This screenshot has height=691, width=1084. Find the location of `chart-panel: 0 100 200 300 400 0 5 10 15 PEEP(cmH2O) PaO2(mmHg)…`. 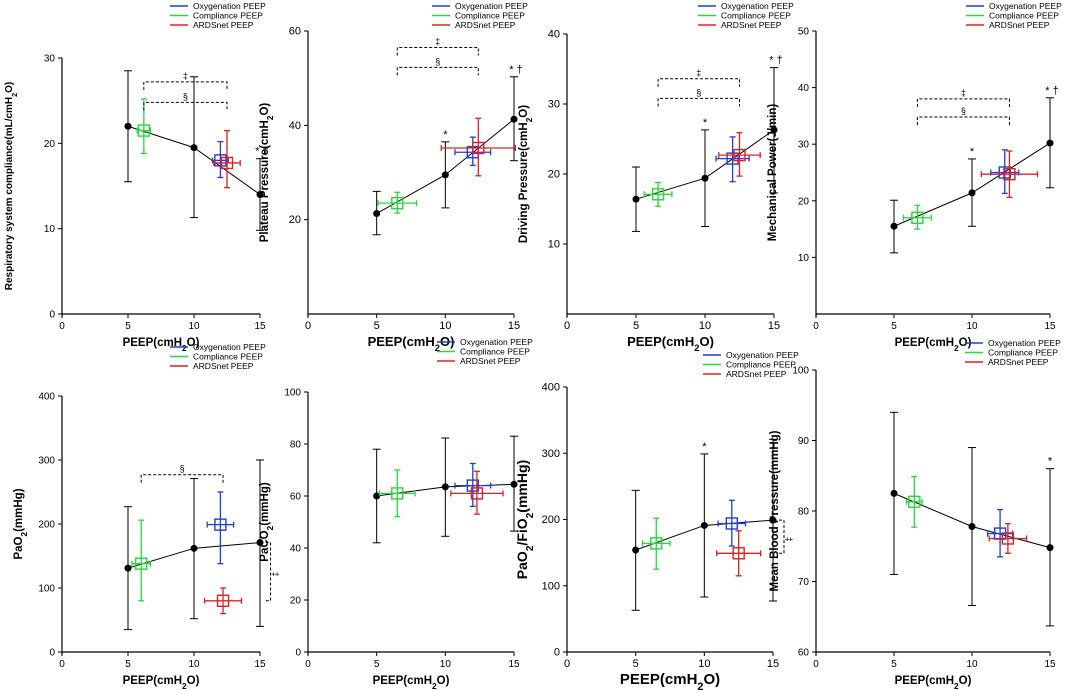

chart-panel: 0 100 200 300 400 0 5 10 15 PEEP(cmH2O) PaO2(mmHg)… is located at coordinates (147, 516).